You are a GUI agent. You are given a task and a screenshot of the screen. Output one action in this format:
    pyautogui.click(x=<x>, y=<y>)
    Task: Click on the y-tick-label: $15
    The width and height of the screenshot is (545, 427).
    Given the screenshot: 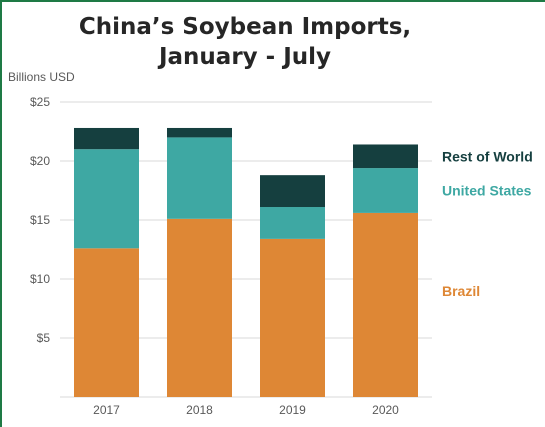 What is the action you would take?
    pyautogui.click(x=40, y=220)
    